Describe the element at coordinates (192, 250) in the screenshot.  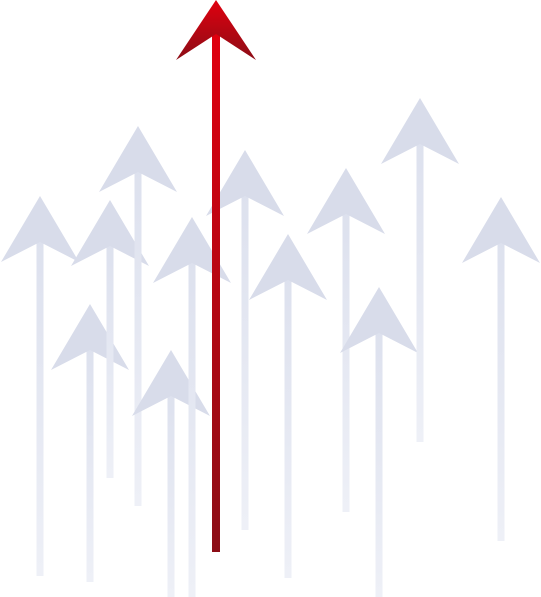
I see `grey-arrow-6-head` at that location.